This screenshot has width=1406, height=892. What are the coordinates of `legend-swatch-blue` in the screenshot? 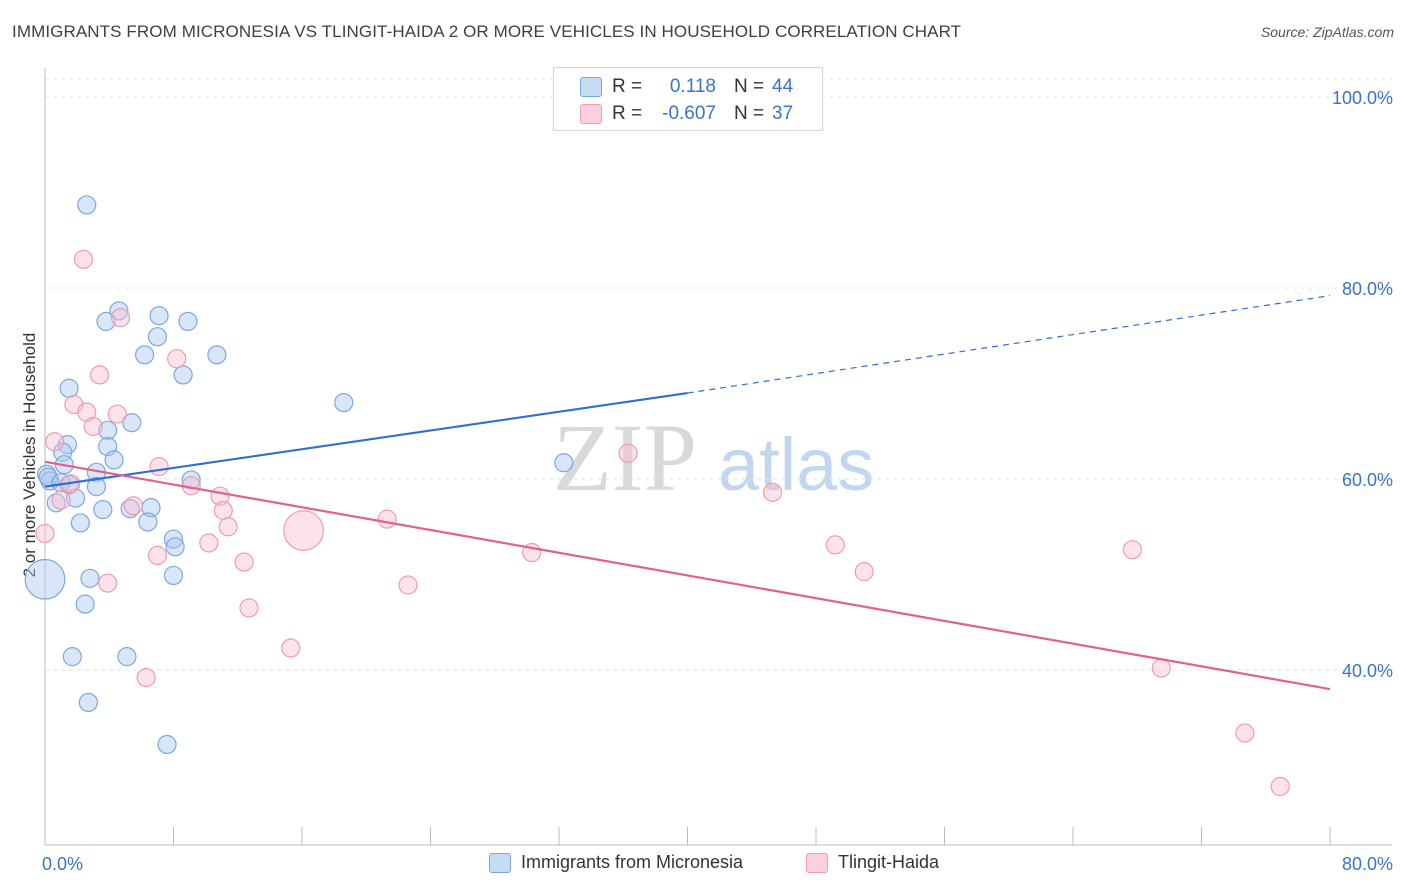 It's located at (591, 87).